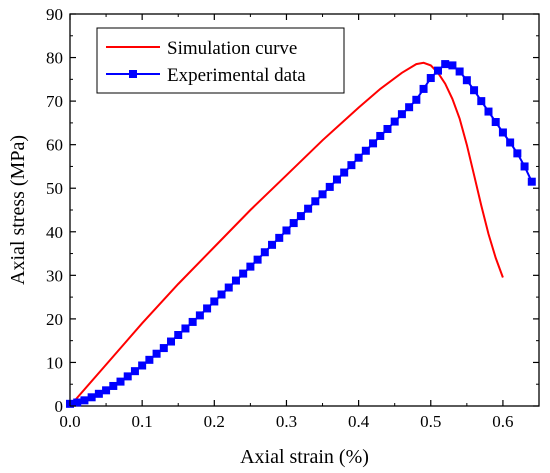 Image resolution: width=550 pixels, height=473 pixels. What do you see at coordinates (18, 210) in the screenshot?
I see `y-axis-title: Axial stress (MPa)` at bounding box center [18, 210].